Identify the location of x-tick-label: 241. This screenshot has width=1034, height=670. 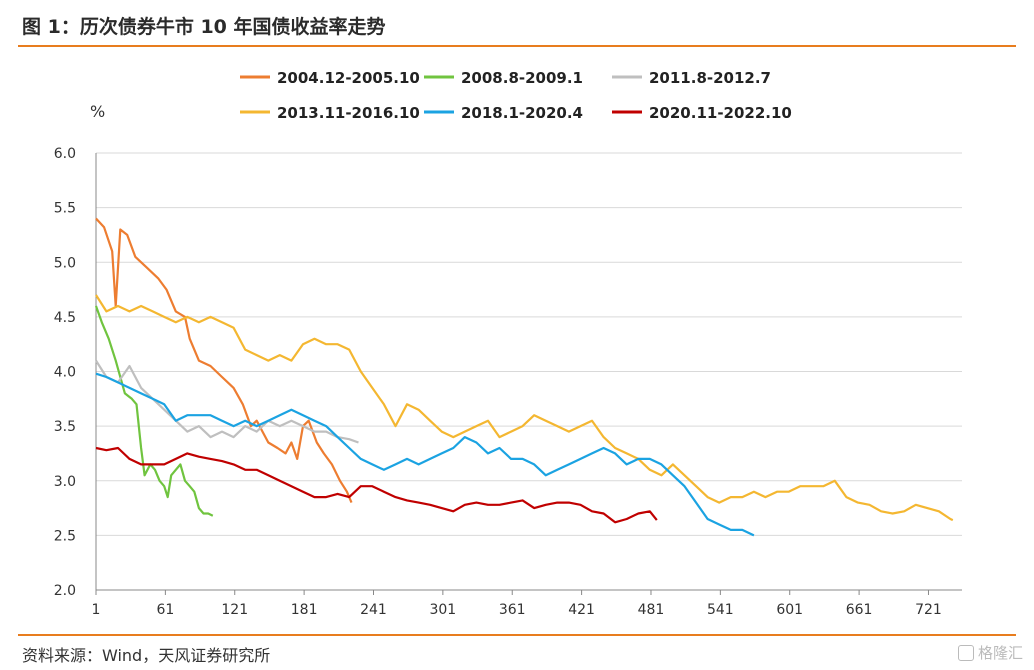
(373, 610).